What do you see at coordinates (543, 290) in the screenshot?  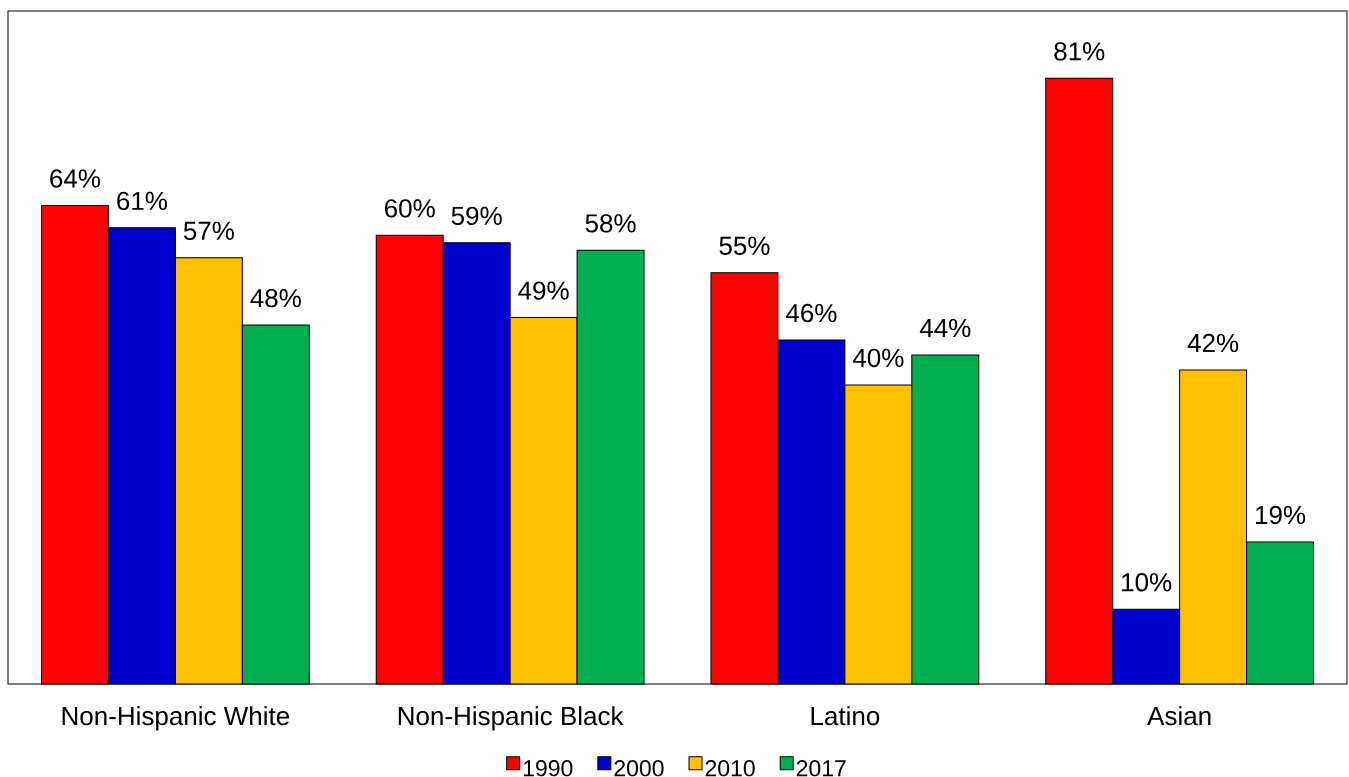 I see `data-label: 49%` at bounding box center [543, 290].